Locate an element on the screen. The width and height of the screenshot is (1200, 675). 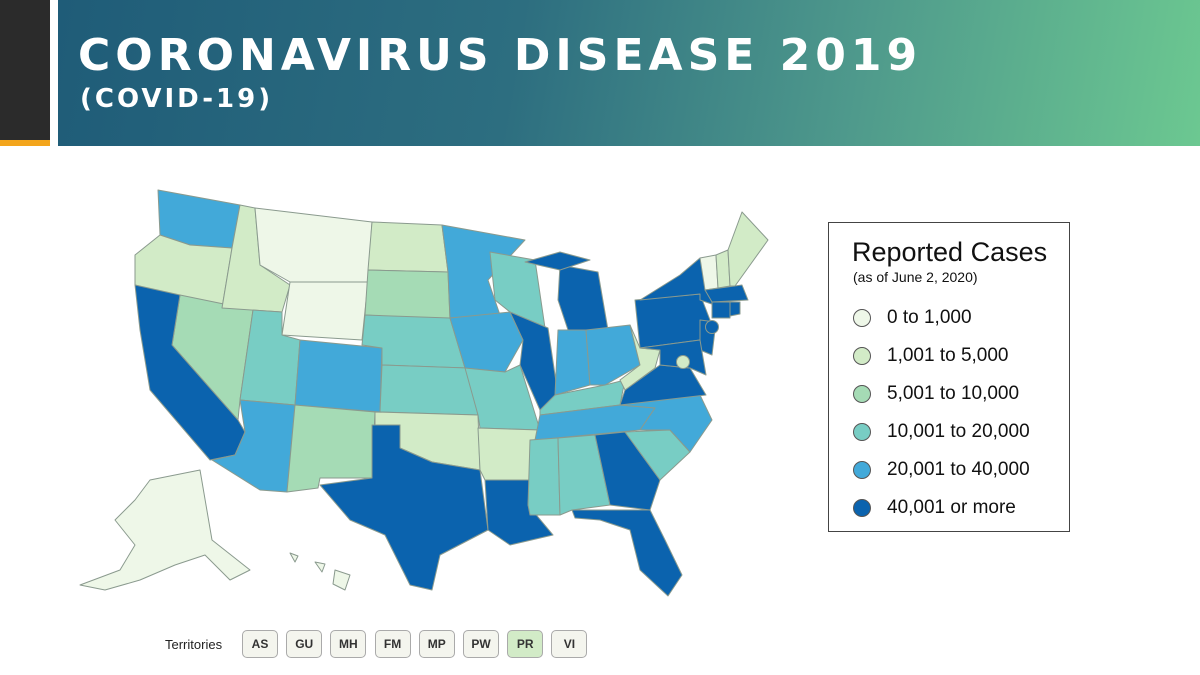
legend-item: 10,001 to 20,000 is located at coordinates (941, 432).